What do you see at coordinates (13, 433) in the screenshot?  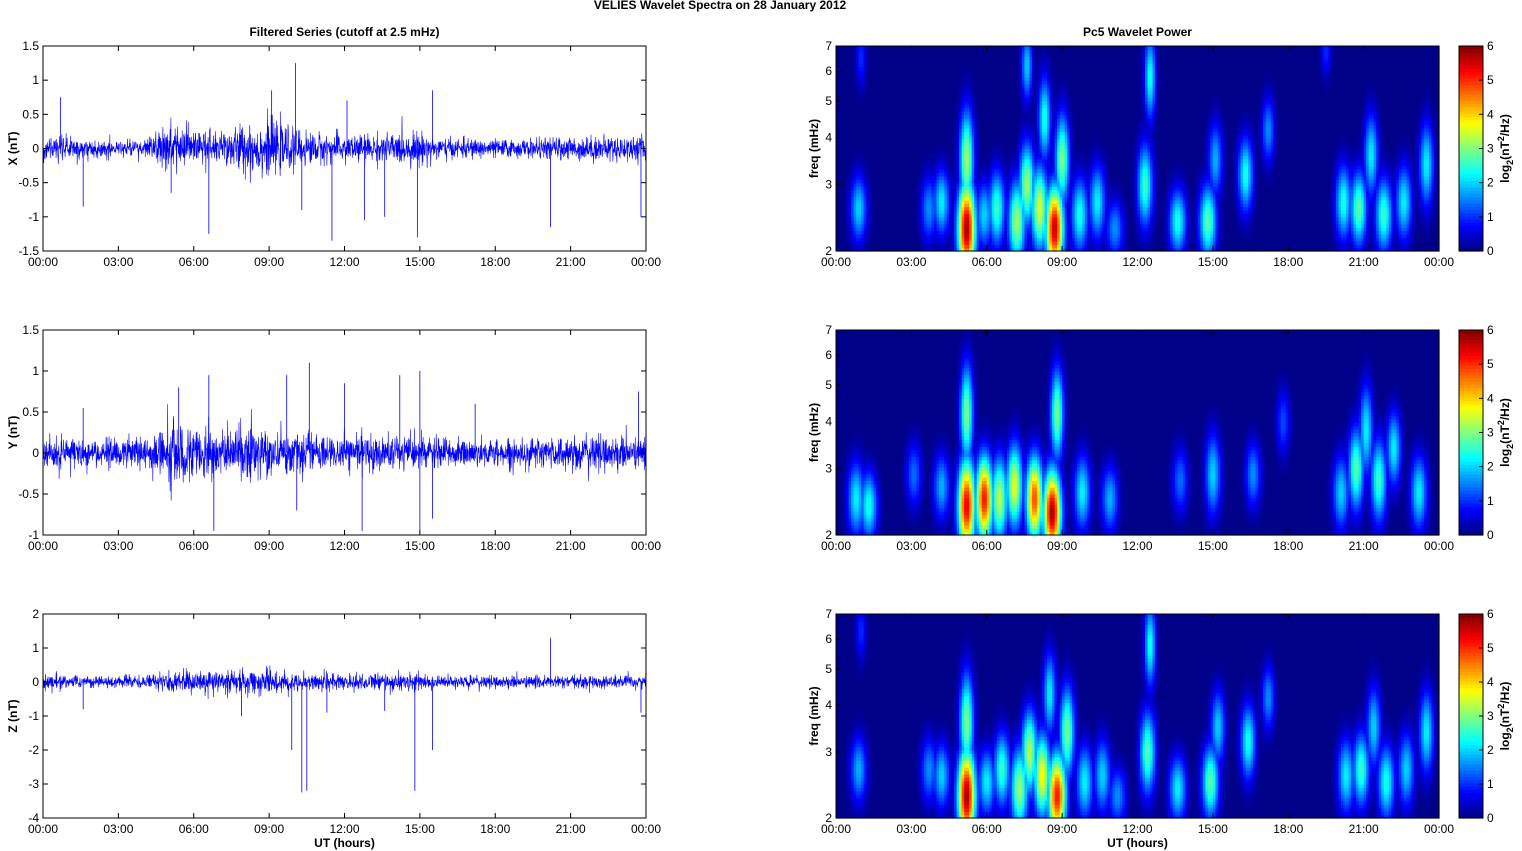 I see `y-axis-label: Y (nT)` at bounding box center [13, 433].